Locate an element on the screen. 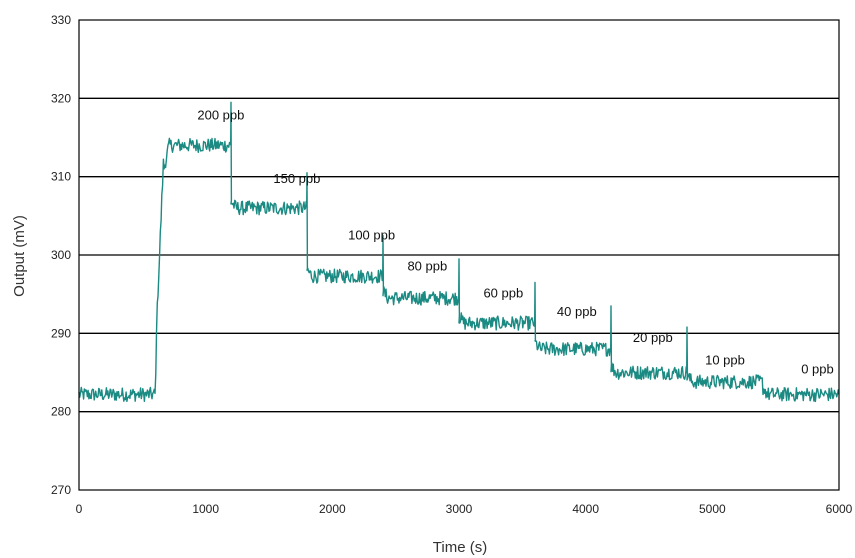  y-tick-label: 290 is located at coordinates (61, 333).